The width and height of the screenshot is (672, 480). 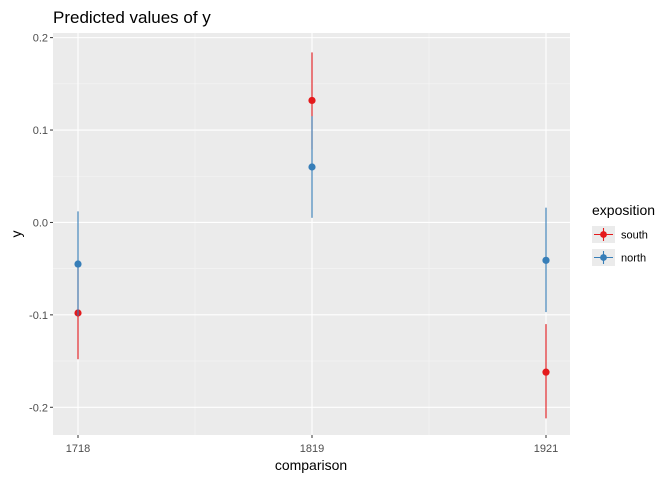 I want to click on x-axis: 1718 1819 1921, so click(x=312, y=445).